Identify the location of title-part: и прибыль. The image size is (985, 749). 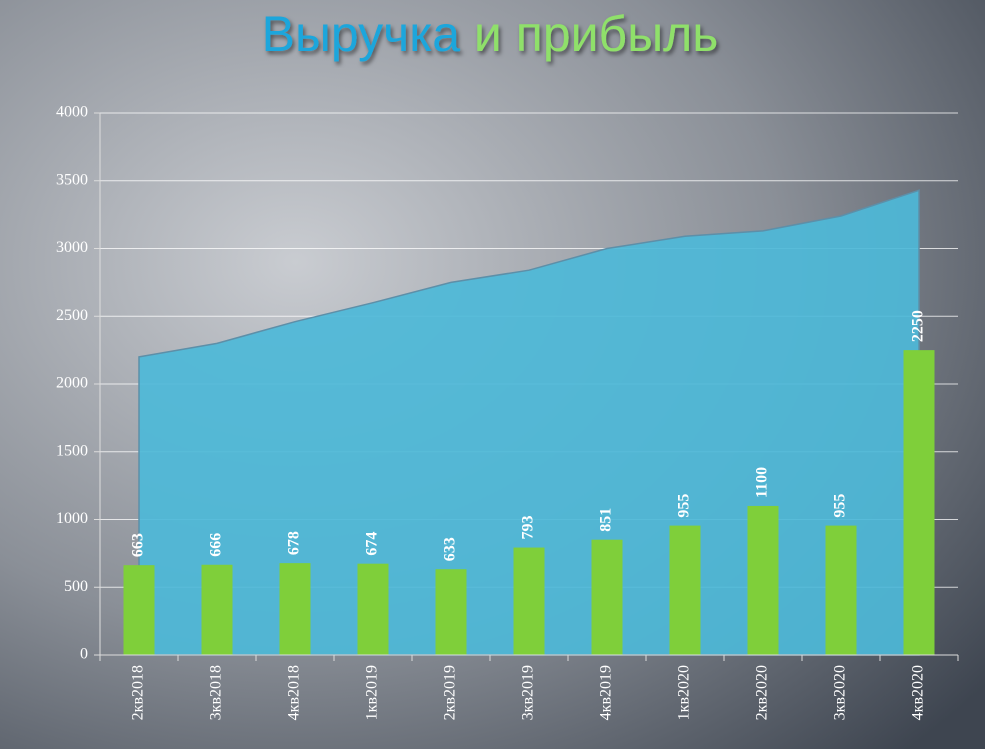
(596, 34).